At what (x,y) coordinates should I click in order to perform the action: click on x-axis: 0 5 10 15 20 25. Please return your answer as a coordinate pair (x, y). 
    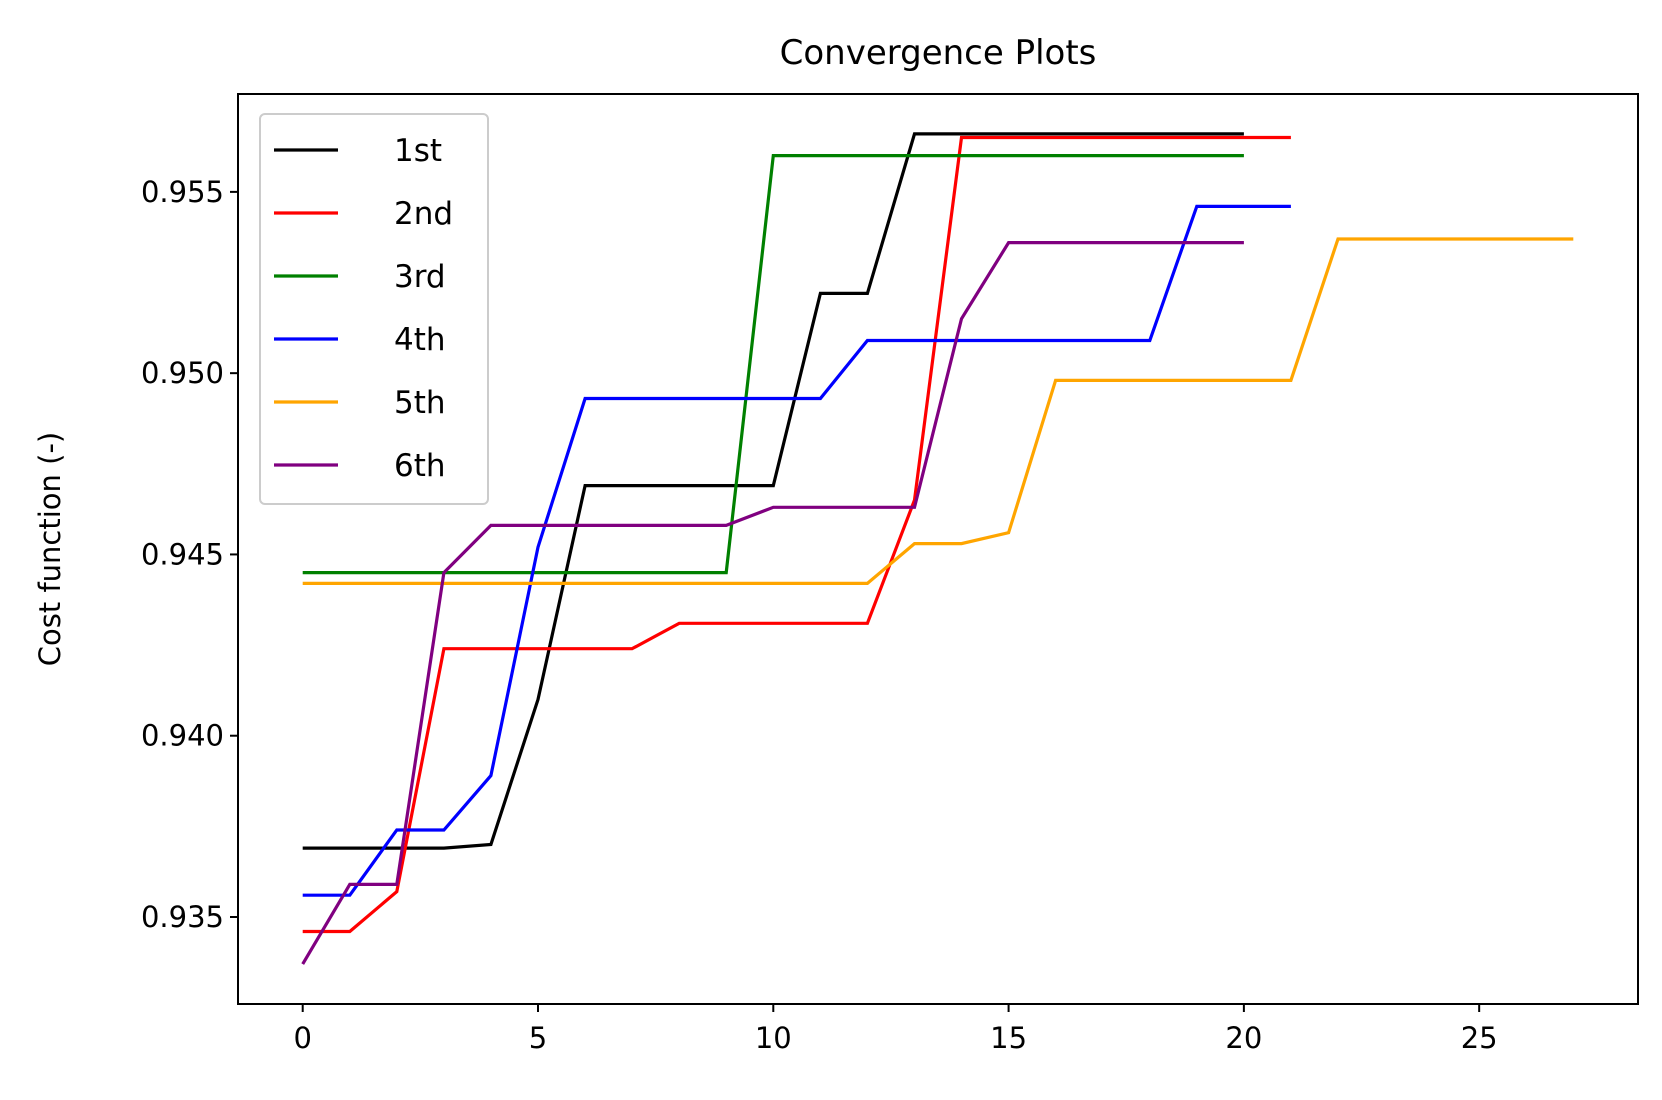
    Looking at the image, I should click on (895, 1029).